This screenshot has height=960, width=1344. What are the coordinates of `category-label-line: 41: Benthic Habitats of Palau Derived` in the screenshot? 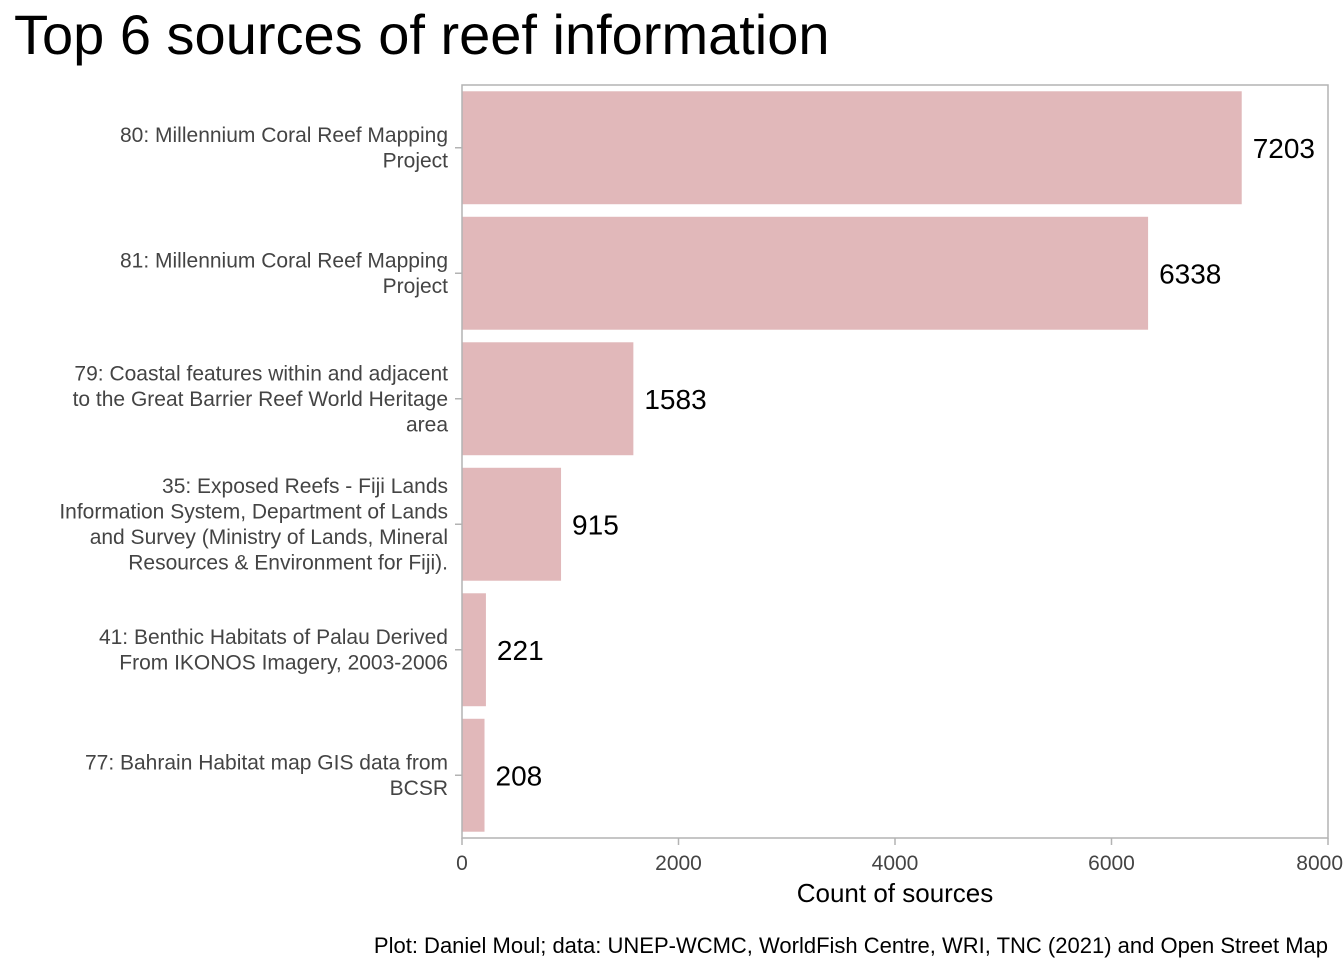 It's located at (273, 637).